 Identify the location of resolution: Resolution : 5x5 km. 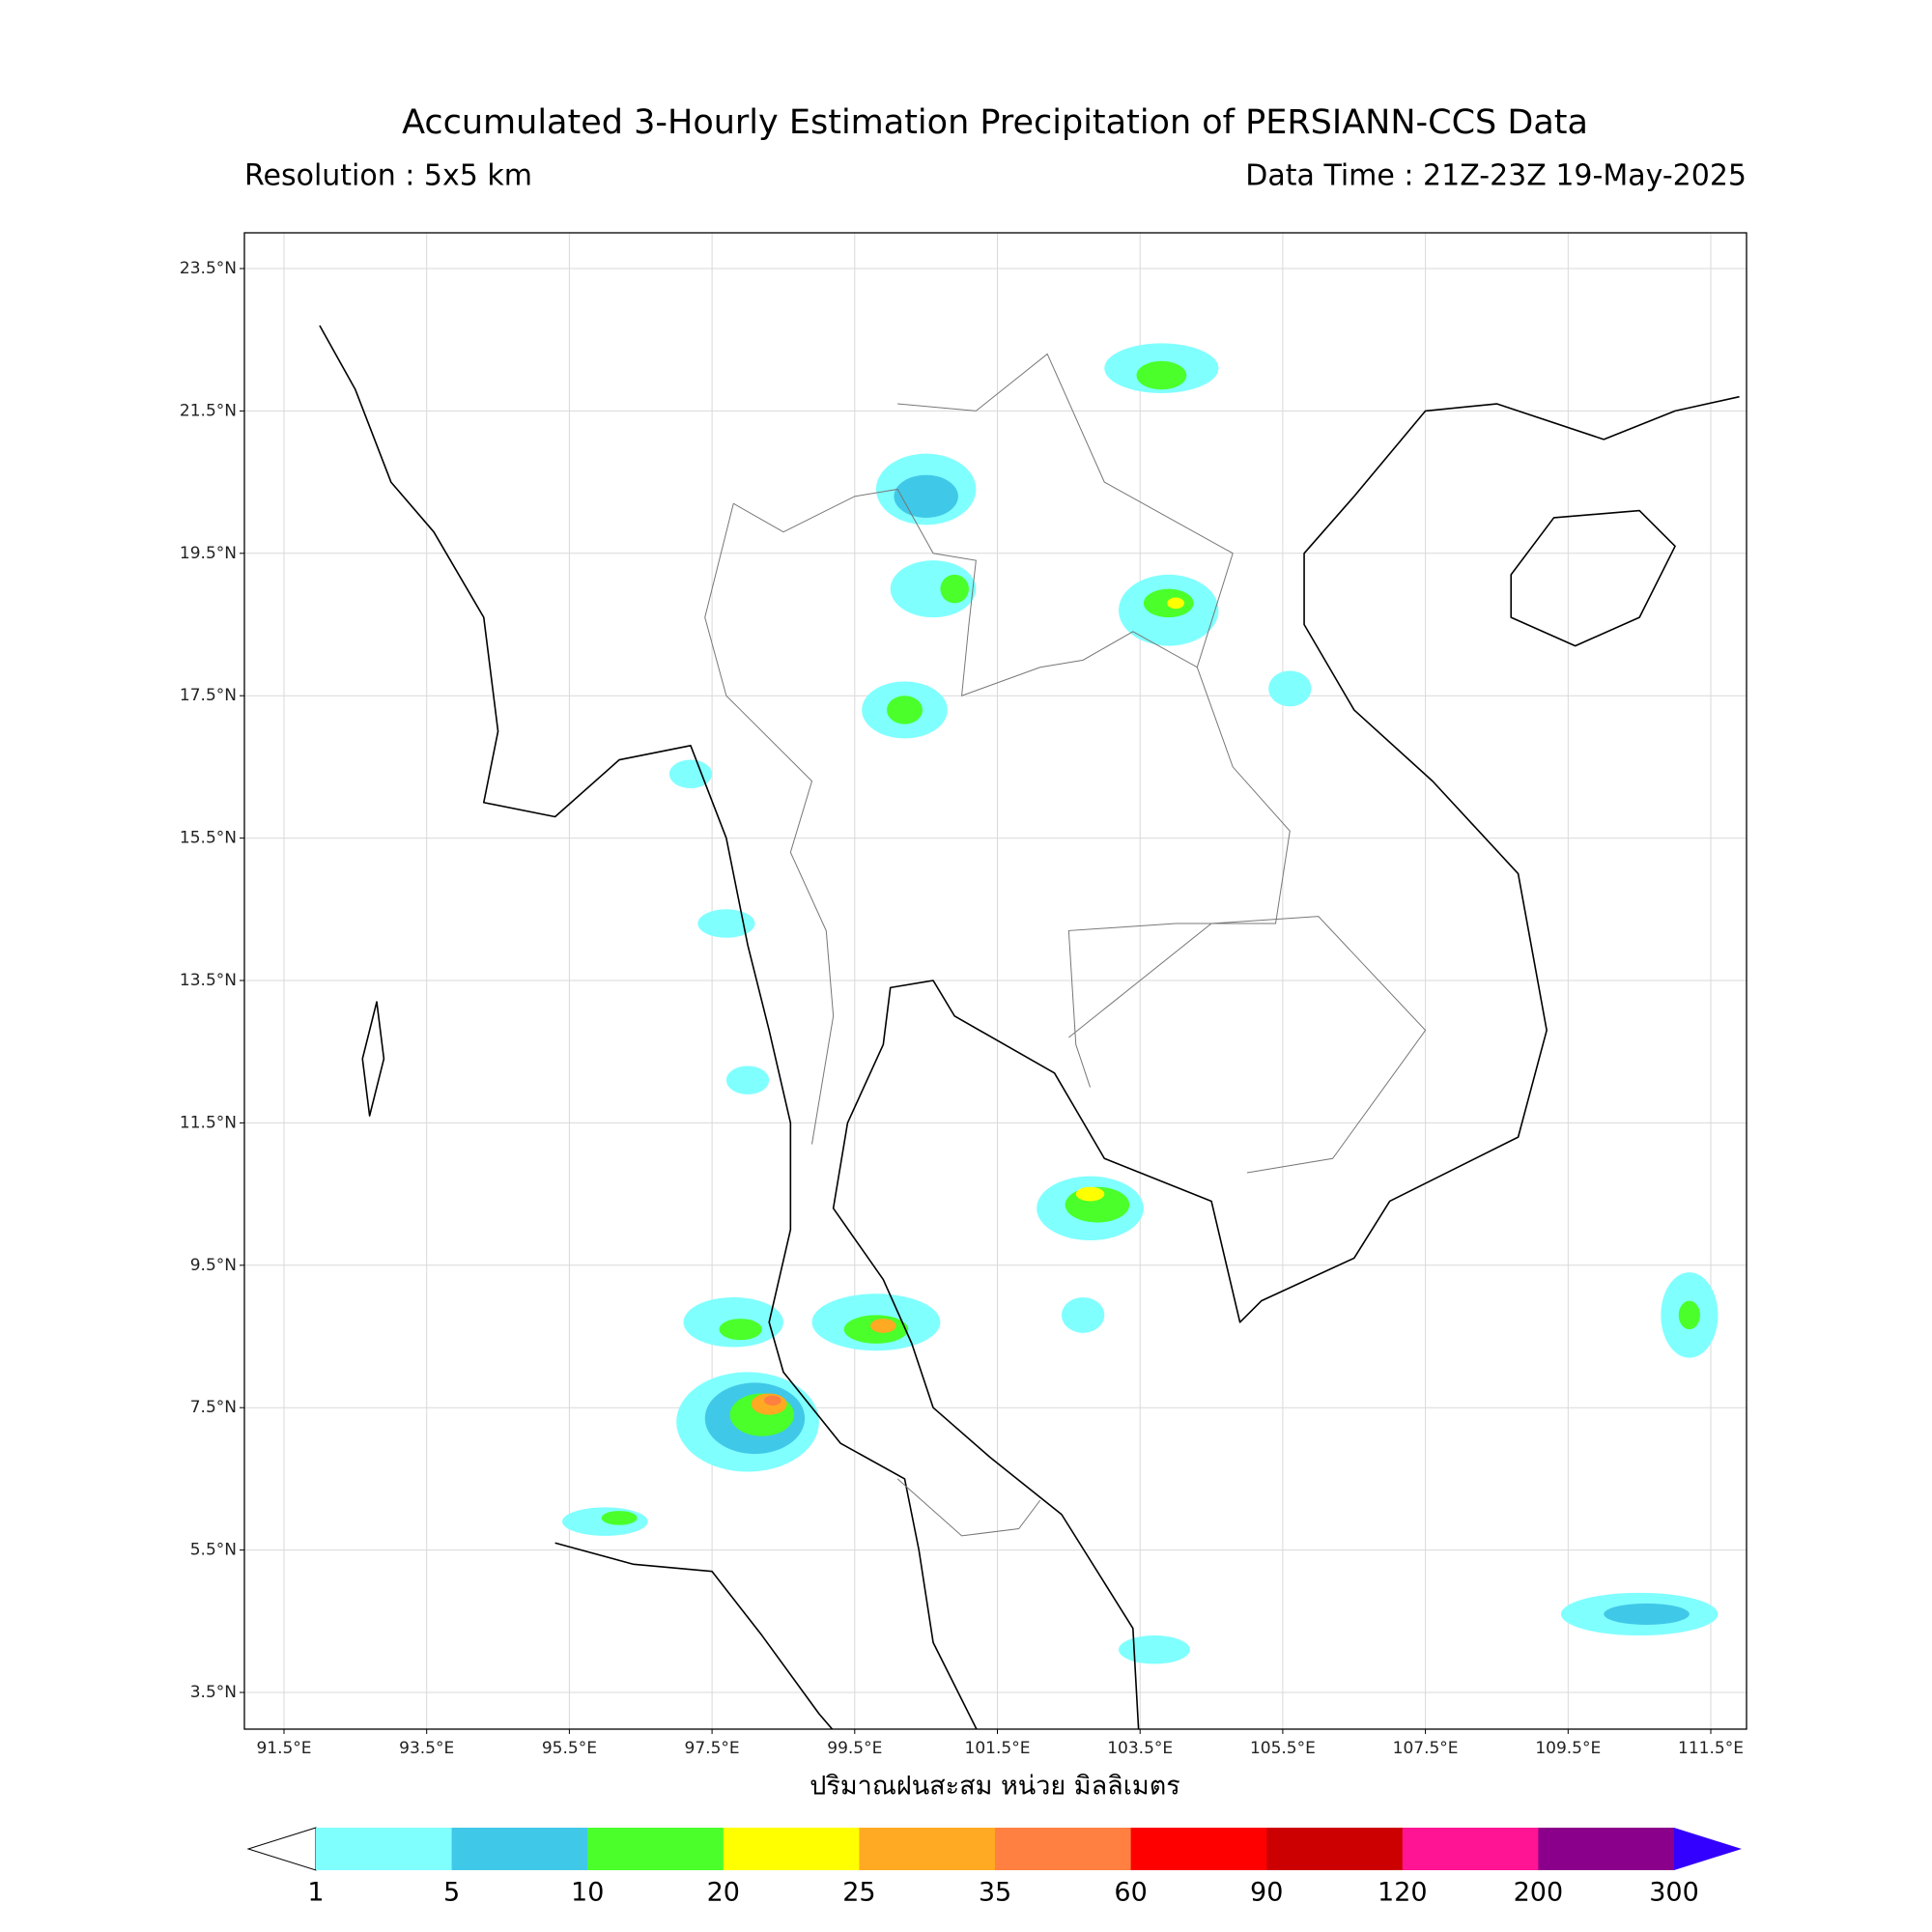
(388, 176).